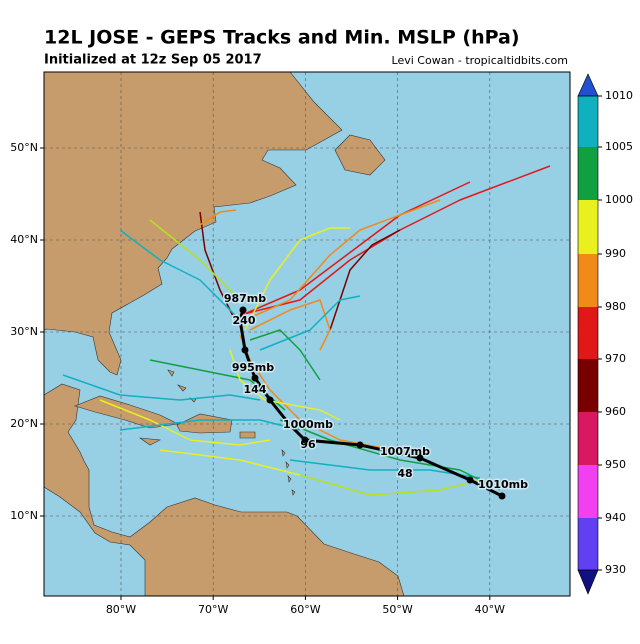 This screenshot has width=640, height=644. What do you see at coordinates (615, 411) in the screenshot?
I see `colorbar-label: 960` at bounding box center [615, 411].